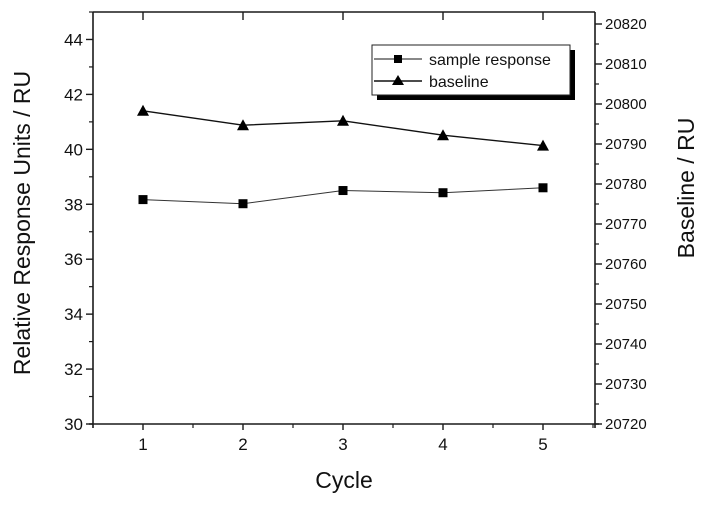 The width and height of the screenshot is (705, 506). Describe the element at coordinates (626, 304) in the screenshot. I see `y2-tick-label: 20750` at that location.